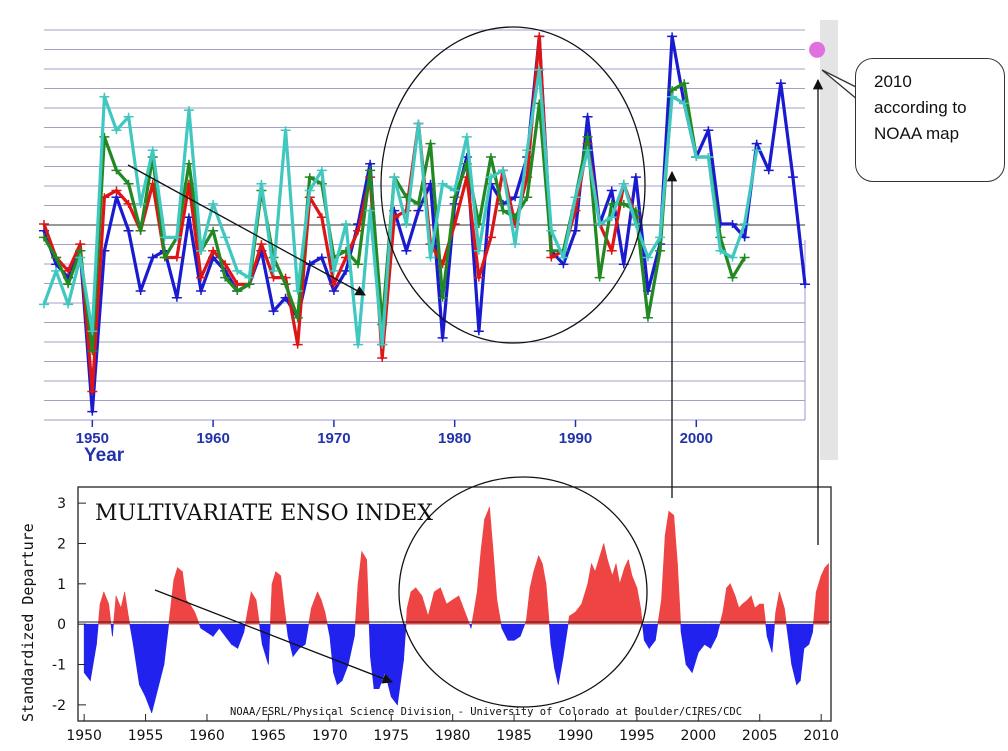 This screenshot has height=751, width=1008. Describe the element at coordinates (394, 433) in the screenshot. I see `top-chart-x-ticks: 1950 1960 1970 1980 1990 2000` at that location.